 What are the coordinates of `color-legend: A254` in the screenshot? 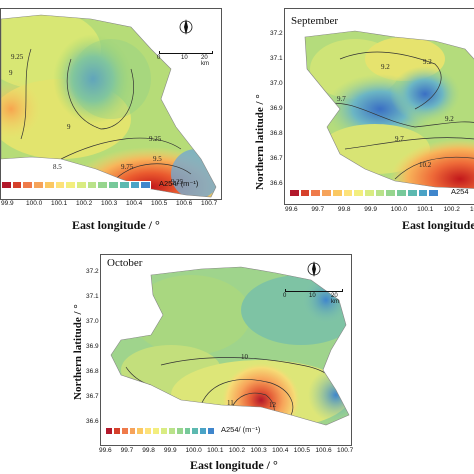 It's located at (381, 193).